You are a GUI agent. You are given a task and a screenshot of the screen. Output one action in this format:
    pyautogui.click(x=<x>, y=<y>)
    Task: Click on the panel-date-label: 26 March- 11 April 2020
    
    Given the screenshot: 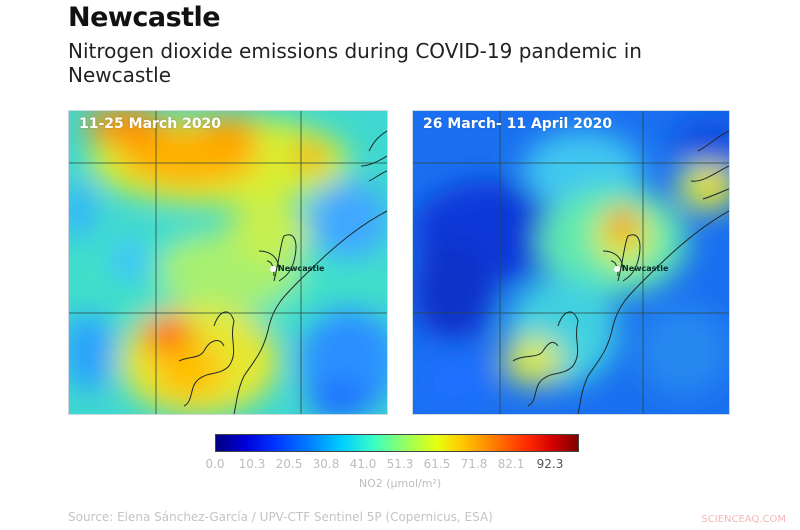 What is the action you would take?
    pyautogui.click(x=518, y=124)
    